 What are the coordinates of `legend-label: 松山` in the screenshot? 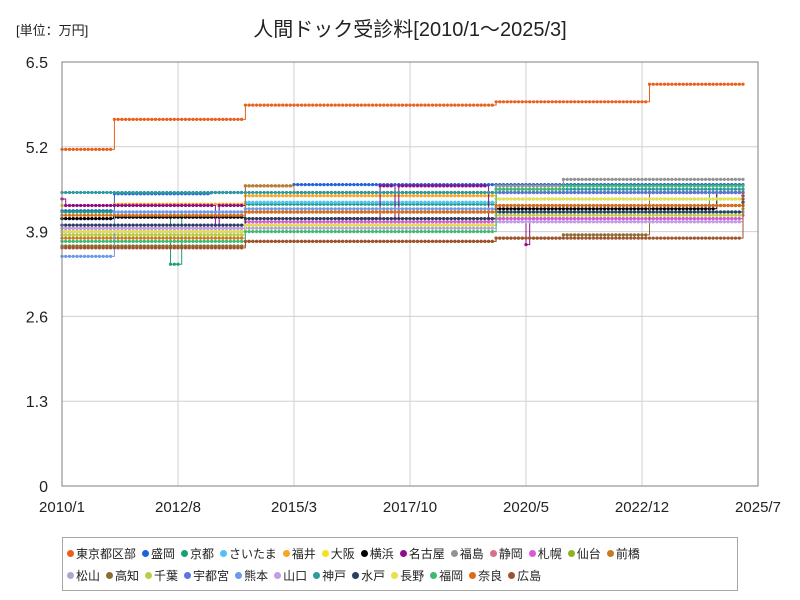 It's located at (88, 575).